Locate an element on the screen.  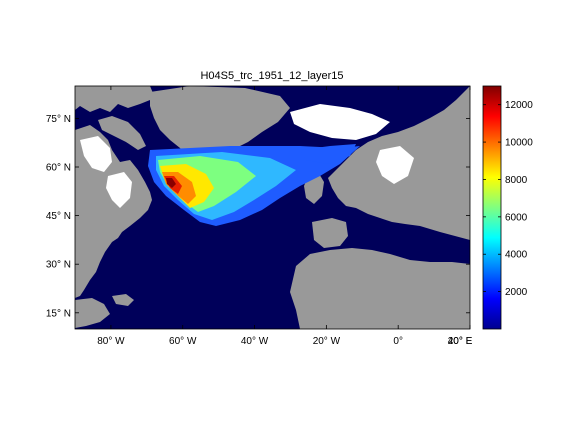
tracer-plume is located at coordinates (254, 185).